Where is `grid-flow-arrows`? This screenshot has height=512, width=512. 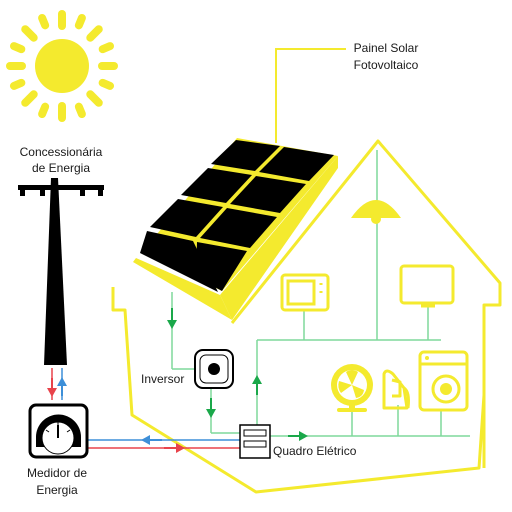
grid-flow-arrows is located at coordinates (116, 415).